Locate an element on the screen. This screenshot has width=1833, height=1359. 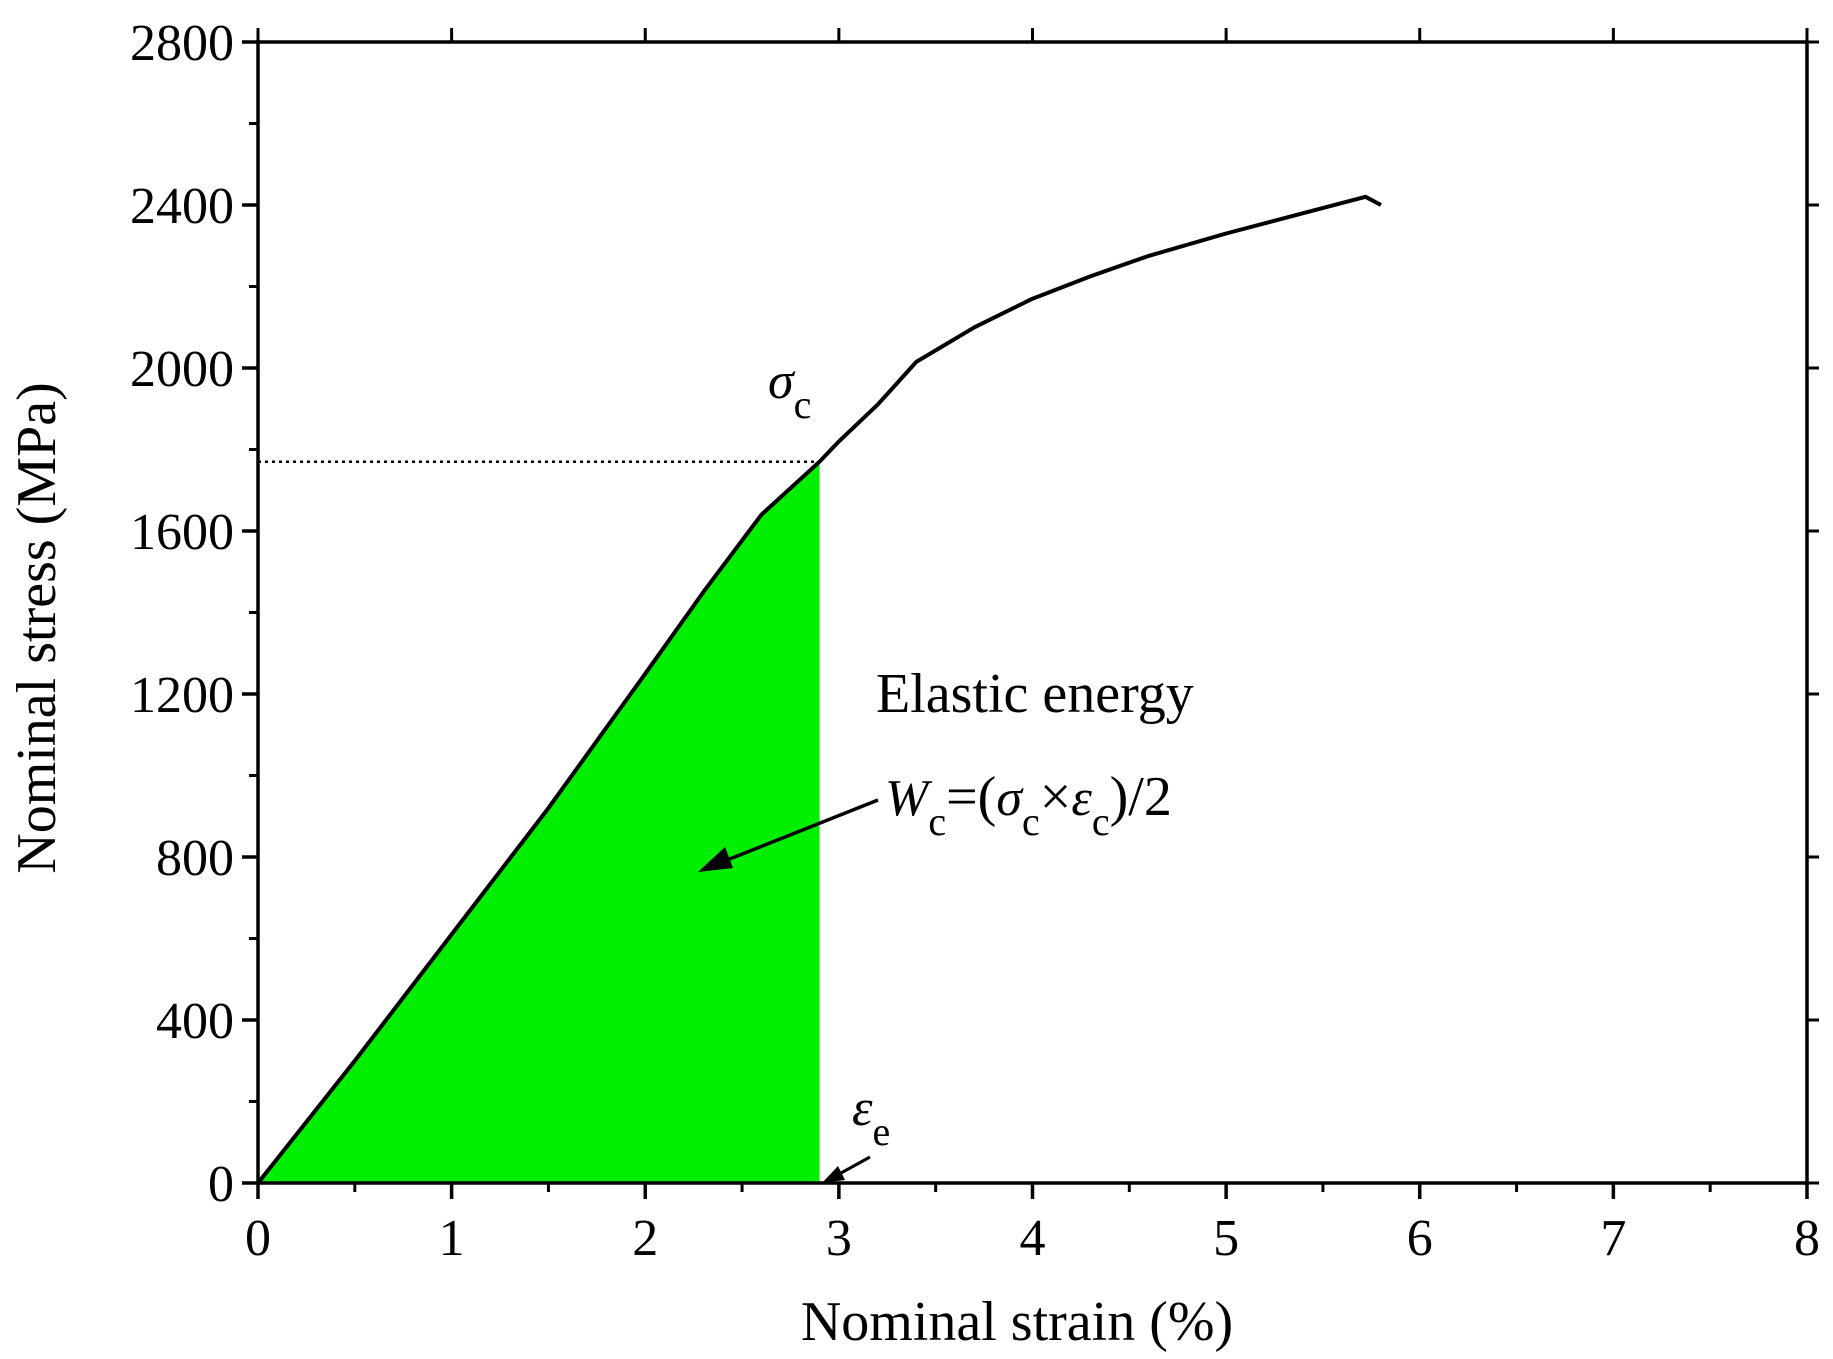
y-tick-label: 0 is located at coordinates (221, 1184).